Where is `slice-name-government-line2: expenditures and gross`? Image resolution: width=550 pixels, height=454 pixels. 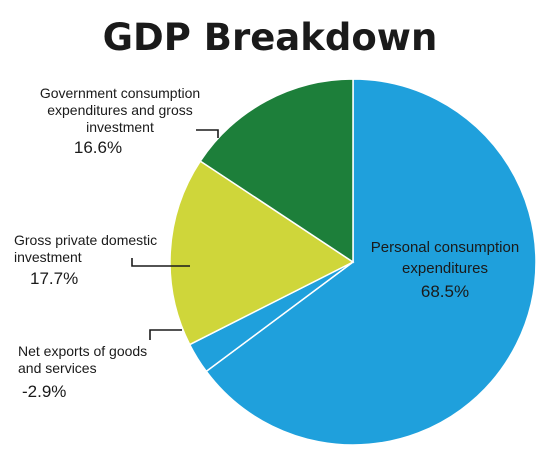
slice-name-government-line2: expenditures and gross is located at coordinates (120, 110).